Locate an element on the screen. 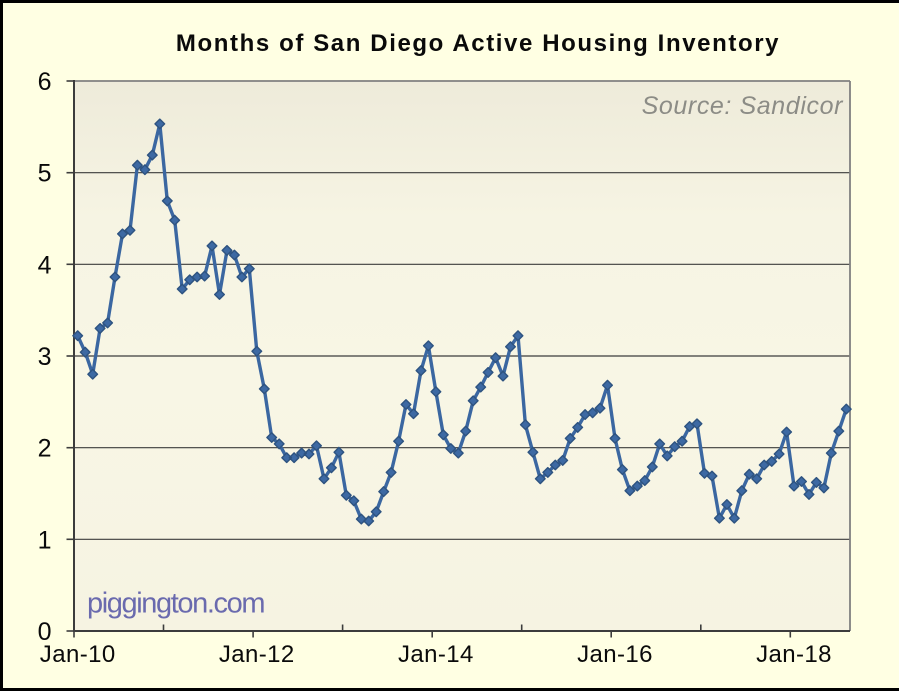 The width and height of the screenshot is (899, 691). svg-text: piggington.com is located at coordinates (175, 604).